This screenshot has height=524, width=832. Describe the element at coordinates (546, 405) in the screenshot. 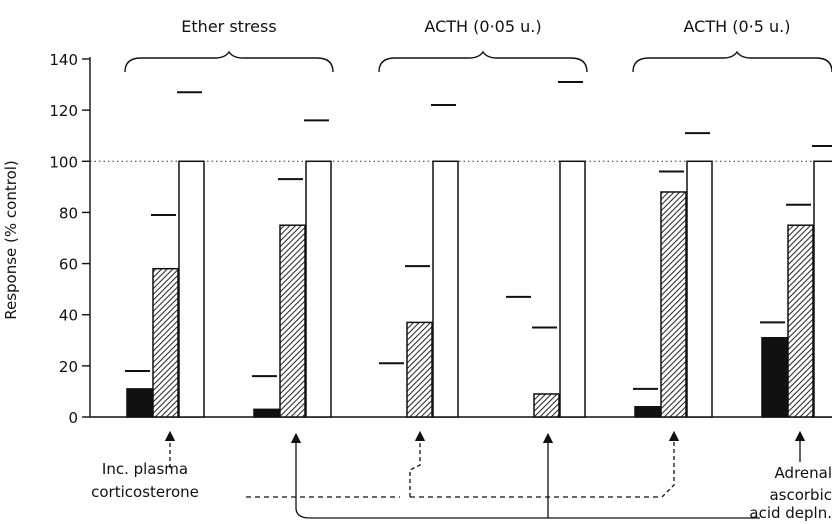

I see `bar-g2-c2-hatched` at that location.